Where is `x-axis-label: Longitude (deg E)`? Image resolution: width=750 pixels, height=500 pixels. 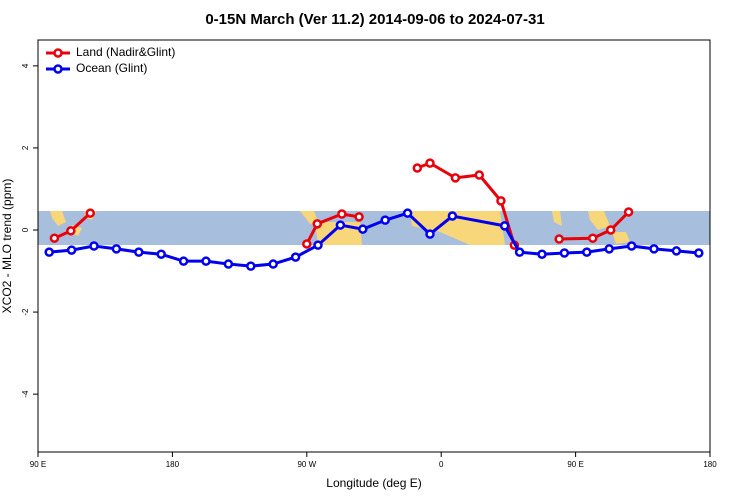
x-axis-label: Longitude (deg E) is located at coordinates (373, 483).